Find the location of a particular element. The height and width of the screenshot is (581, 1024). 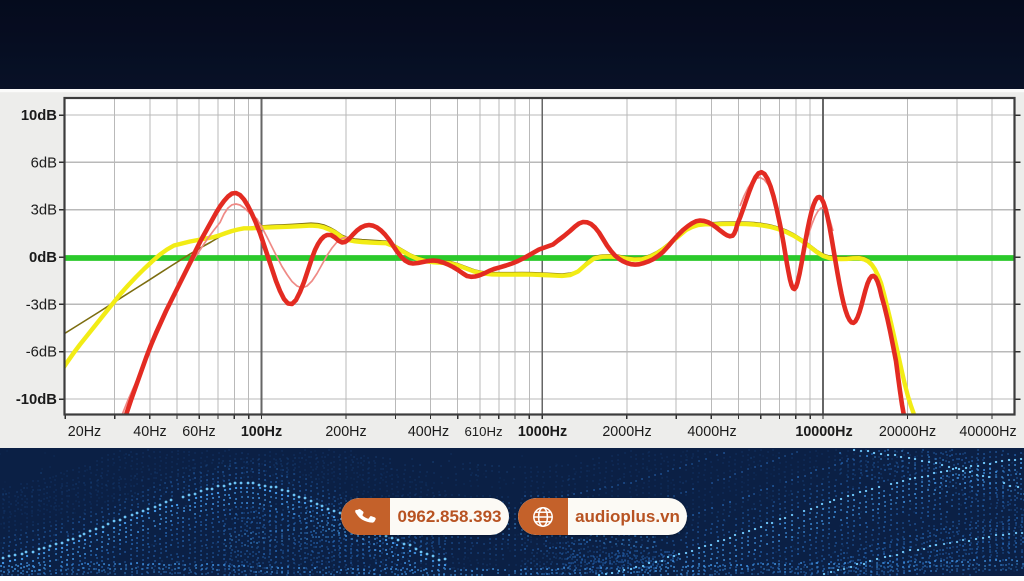

svg-text: 6dB is located at coordinates (44, 163).